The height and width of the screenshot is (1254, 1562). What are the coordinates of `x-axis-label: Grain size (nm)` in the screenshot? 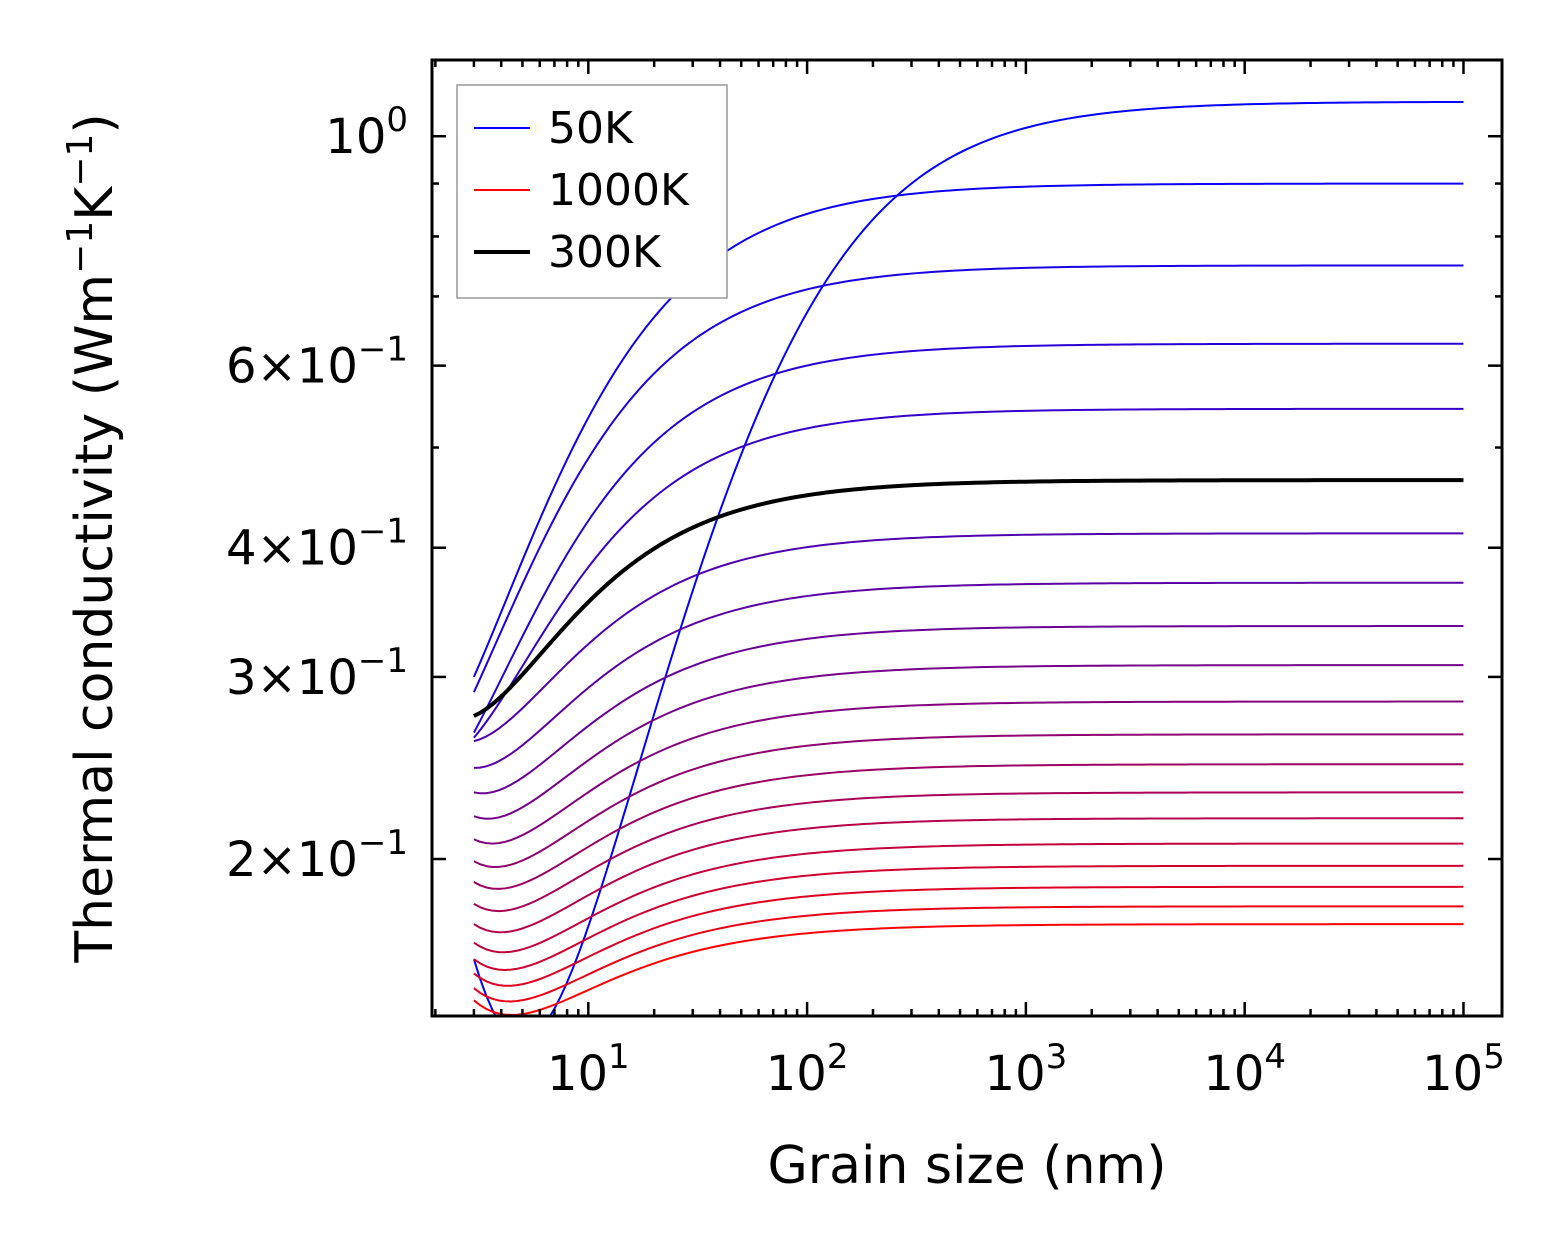 It's located at (966, 1166).